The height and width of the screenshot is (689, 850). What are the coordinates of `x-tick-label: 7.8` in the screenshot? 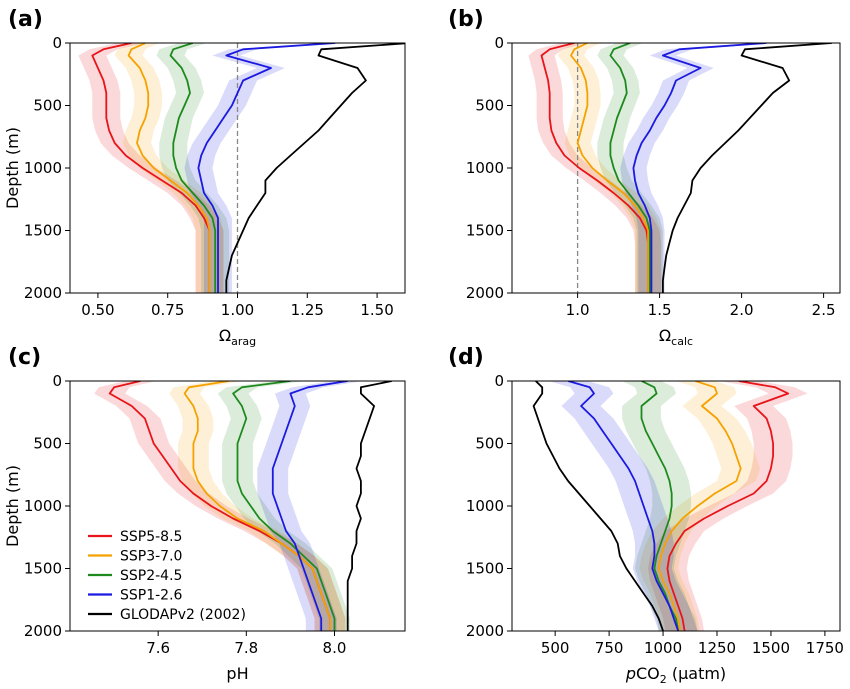 It's located at (246, 648).